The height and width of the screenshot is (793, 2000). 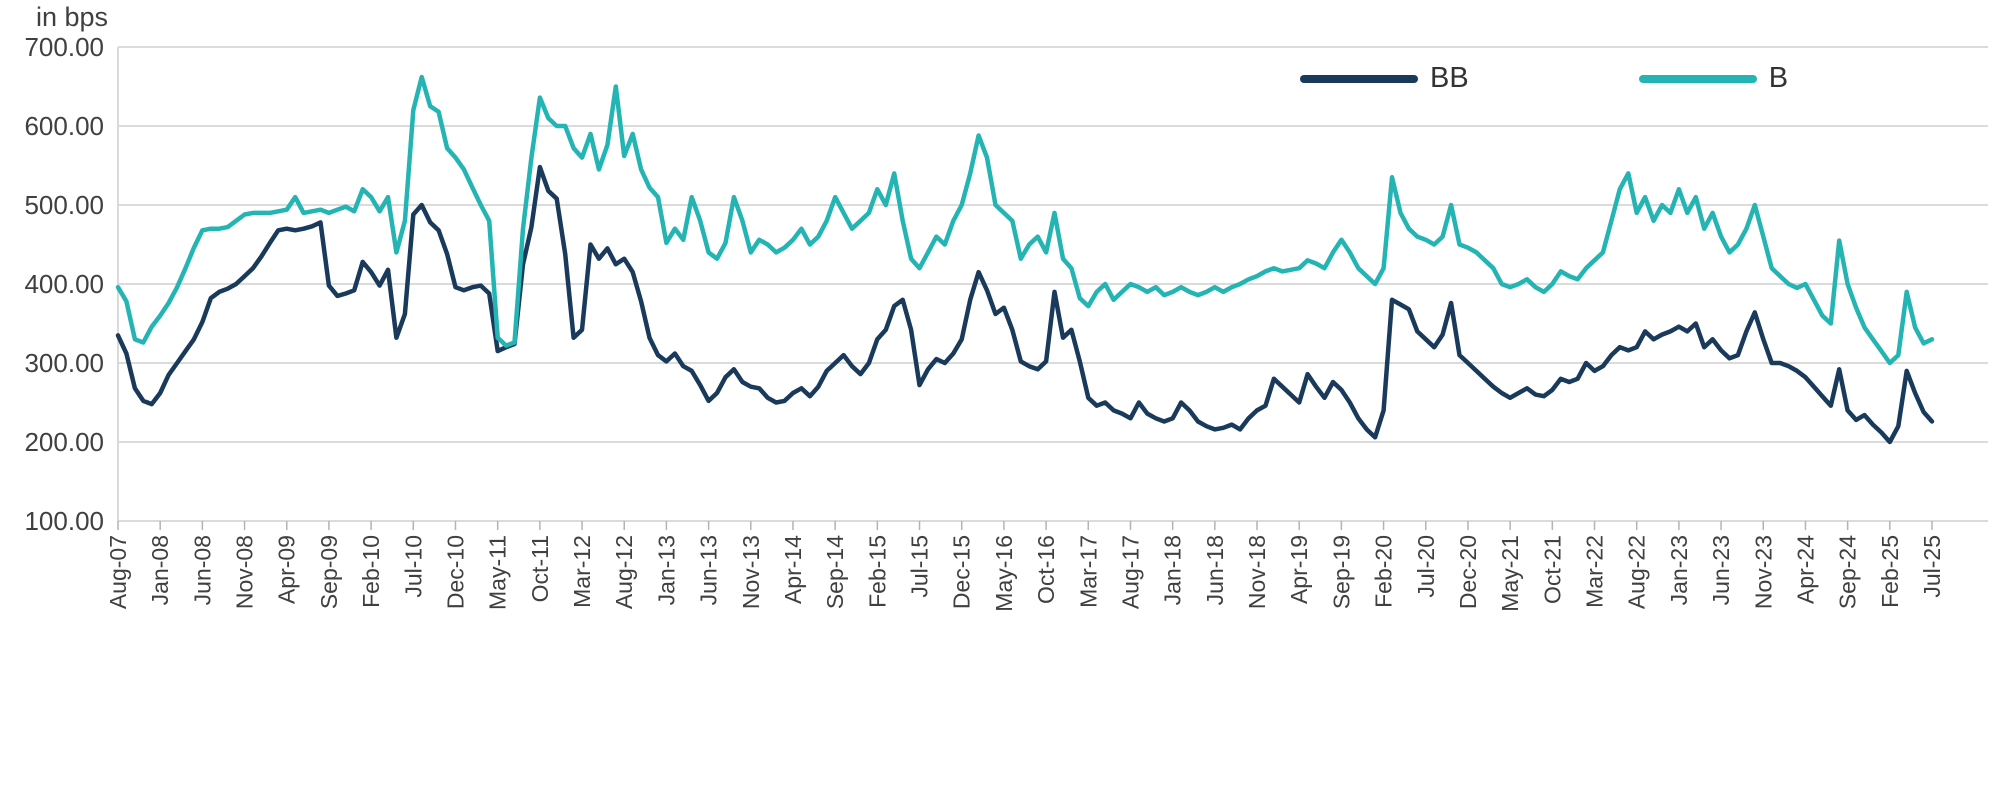 What do you see at coordinates (64, 442) in the screenshot?
I see `y-tick-label: 200.00` at bounding box center [64, 442].